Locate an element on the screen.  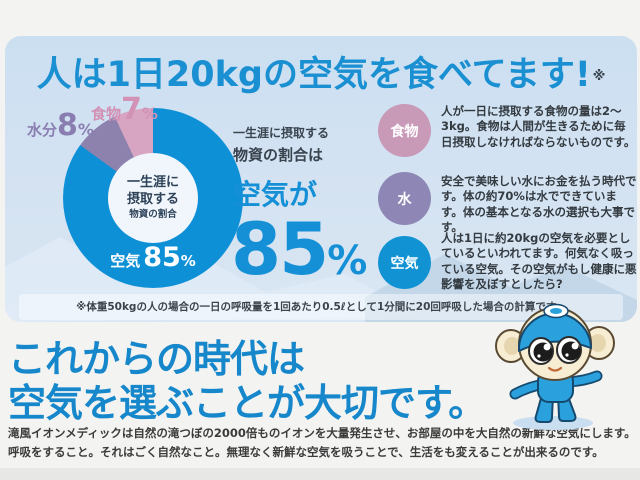
air-circle-label: 空気 is located at coordinates (404, 263).